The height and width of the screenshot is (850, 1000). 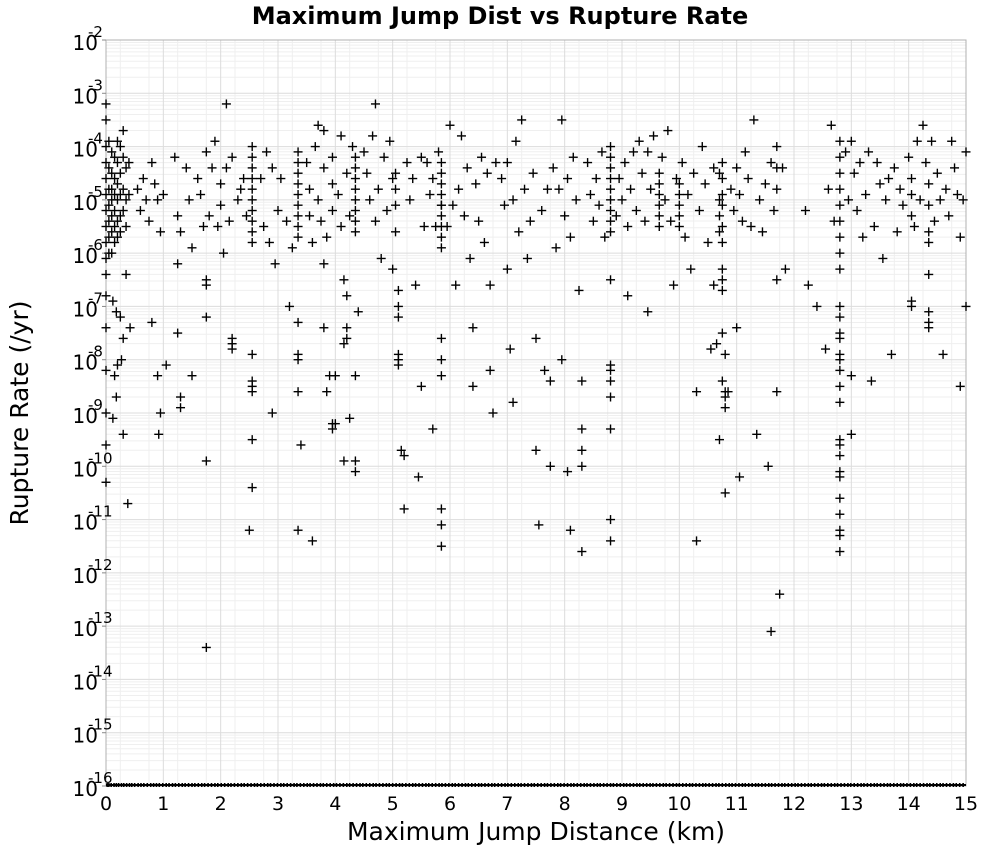 I want to click on x-axis-ticks: 0 1 2 3 4 5 6 7 8 9 10 11 12 13 14 15, so click(x=539, y=804).